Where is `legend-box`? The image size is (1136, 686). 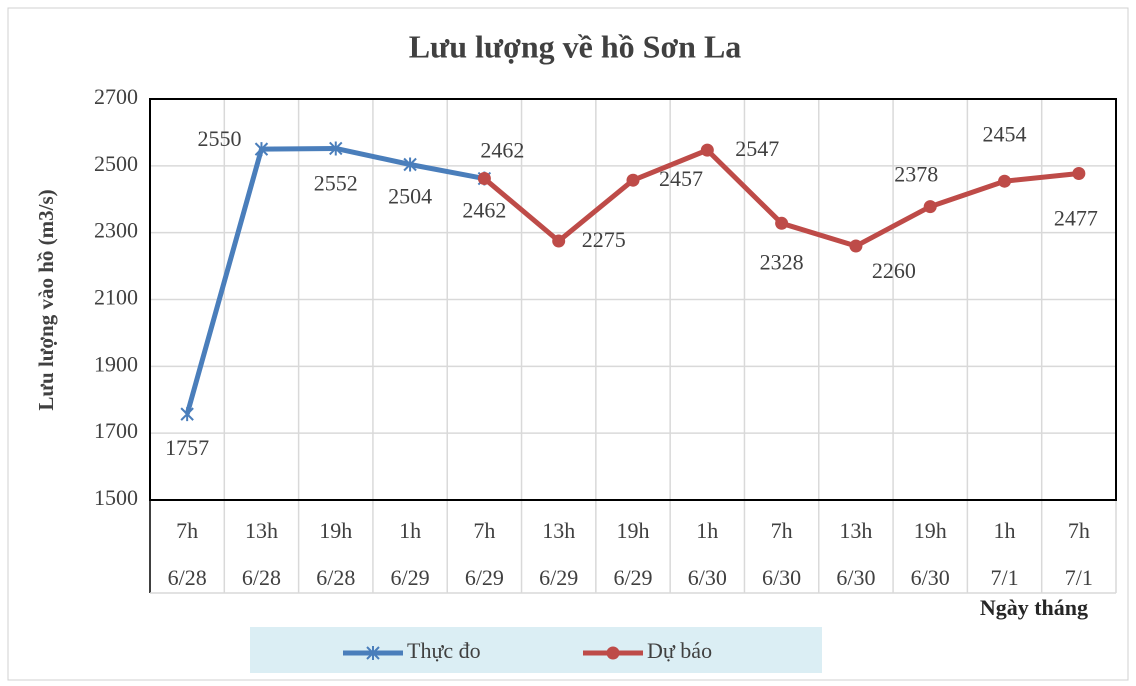
legend-box is located at coordinates (536, 650).